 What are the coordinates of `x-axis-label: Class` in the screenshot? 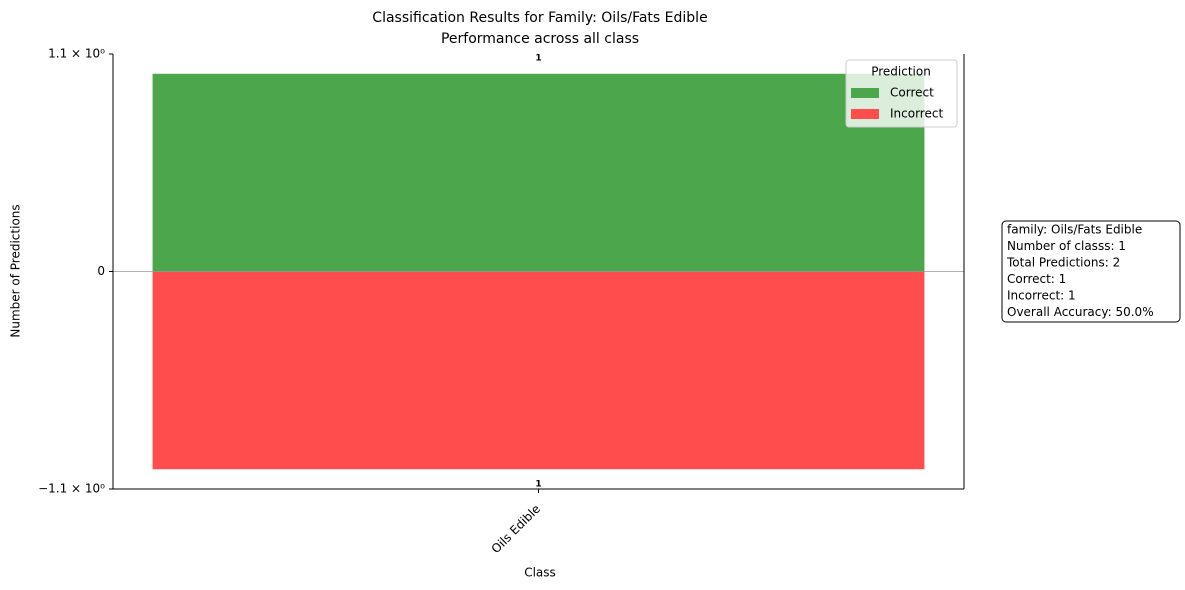 It's located at (540, 573).